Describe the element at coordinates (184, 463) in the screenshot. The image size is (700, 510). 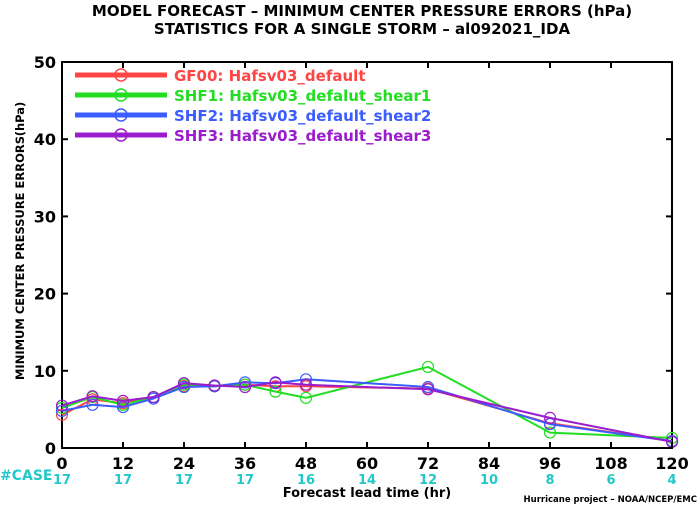
I see `x-tick-label: 24` at that location.